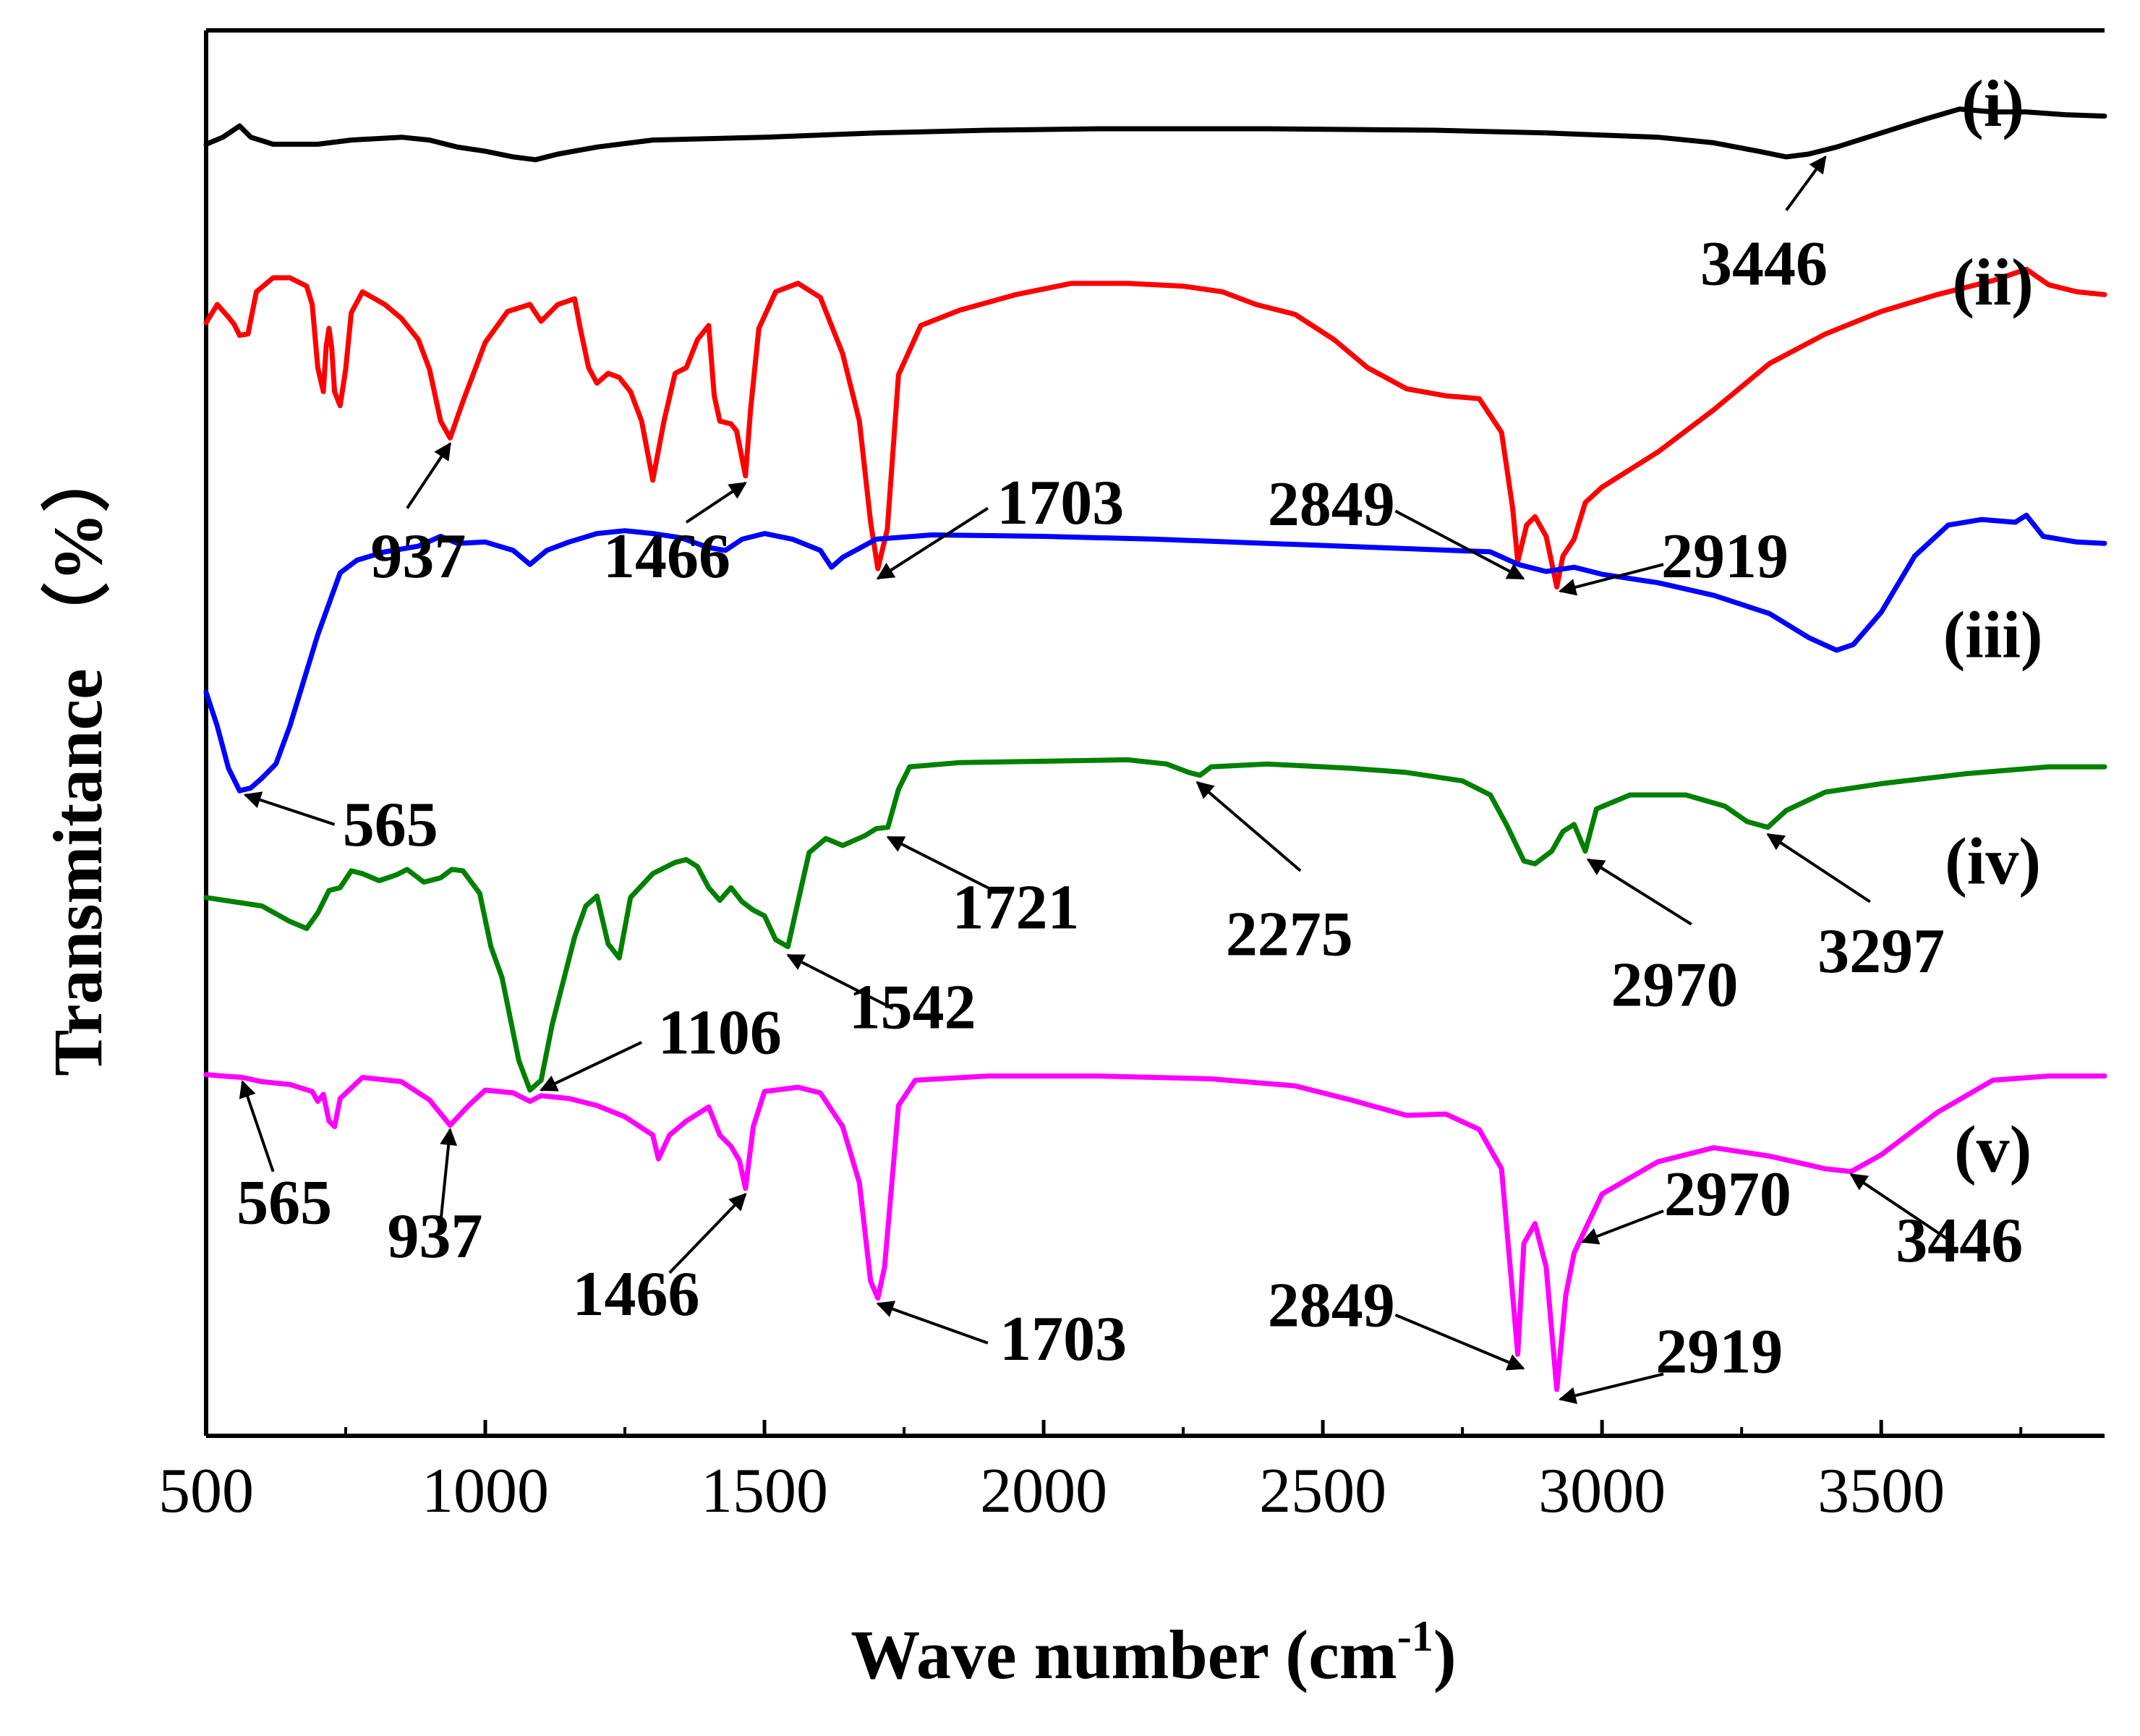 The image size is (2140, 1736). Describe the element at coordinates (1113, 1428) in the screenshot. I see `x-ticks` at that location.